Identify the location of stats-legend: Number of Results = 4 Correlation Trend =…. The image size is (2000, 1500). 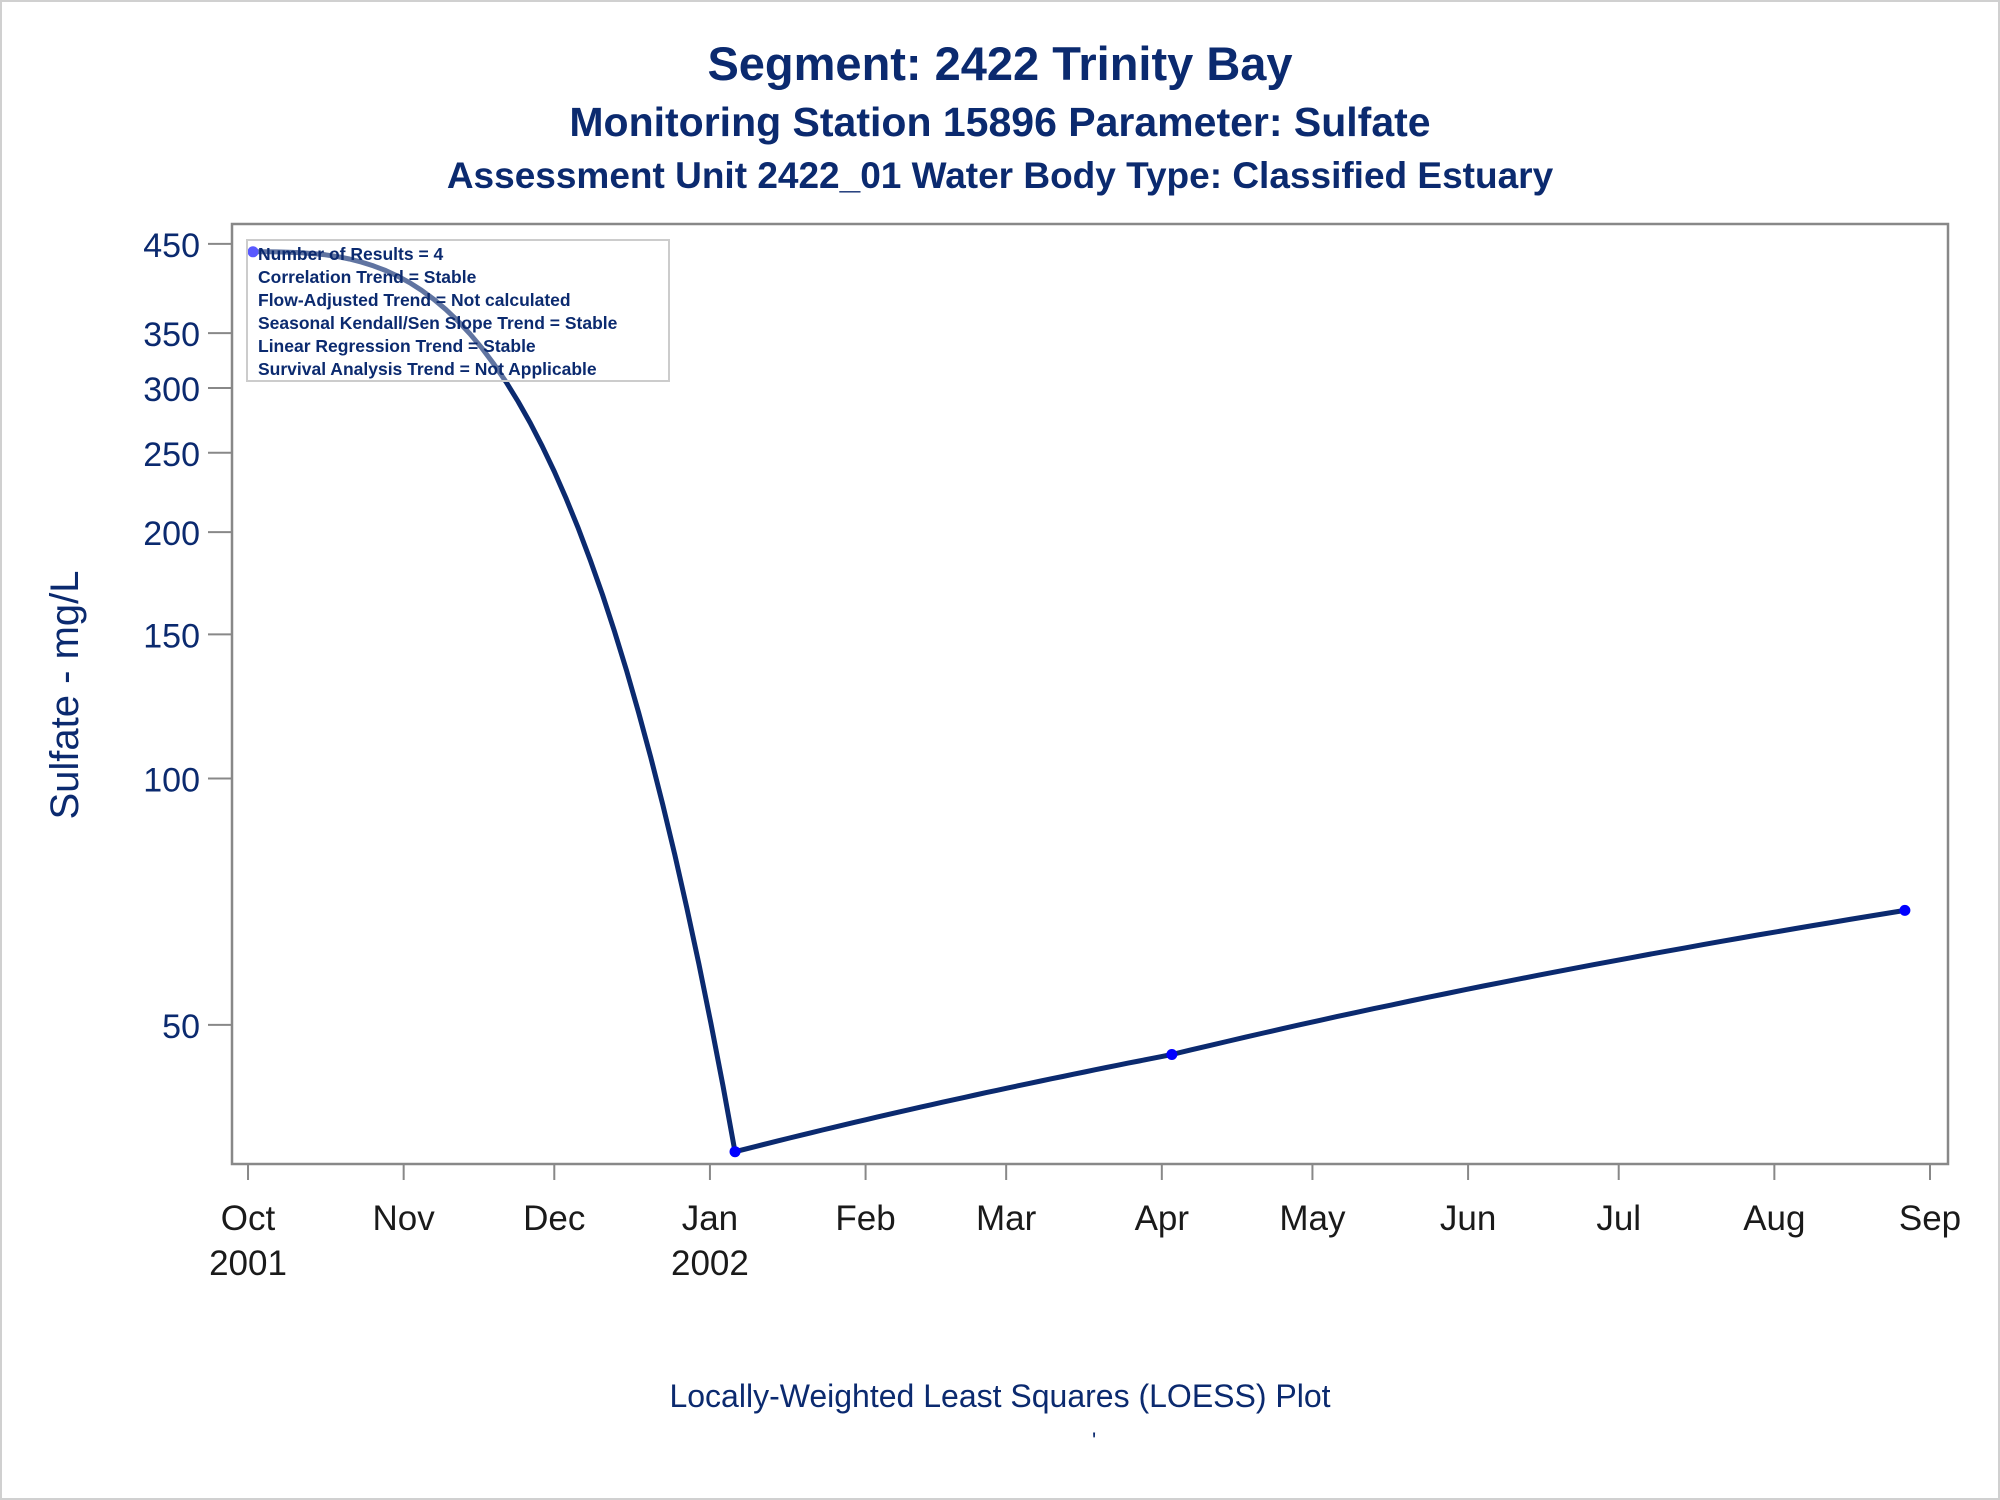
(458, 310).